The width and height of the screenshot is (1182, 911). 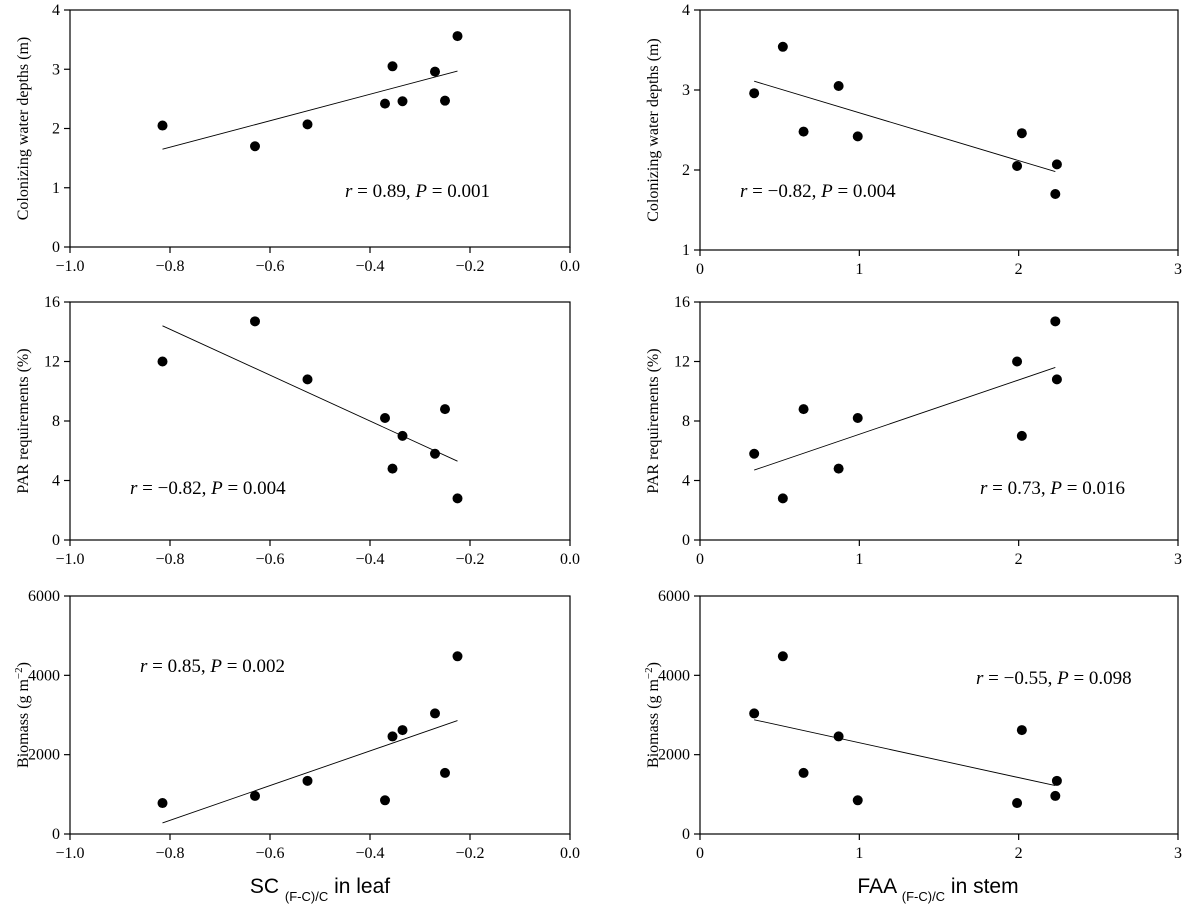 I want to click on x-axis-title-subscript: (F-C)/C, so click(x=306, y=896).